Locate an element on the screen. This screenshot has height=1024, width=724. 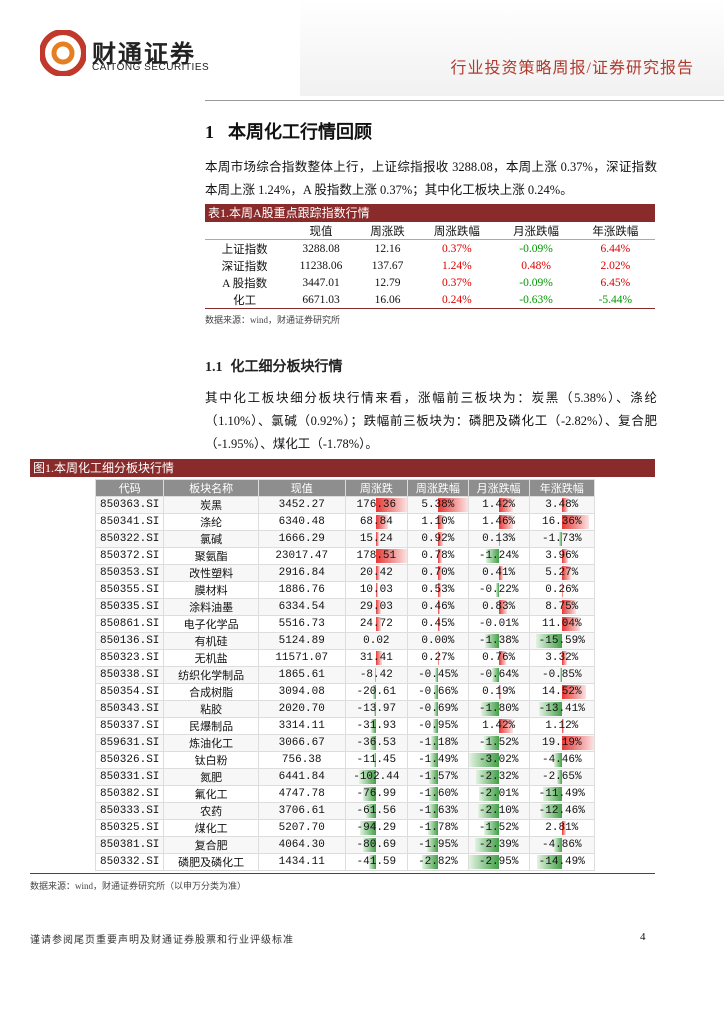
cell: 电子化学品 is located at coordinates (211, 624).